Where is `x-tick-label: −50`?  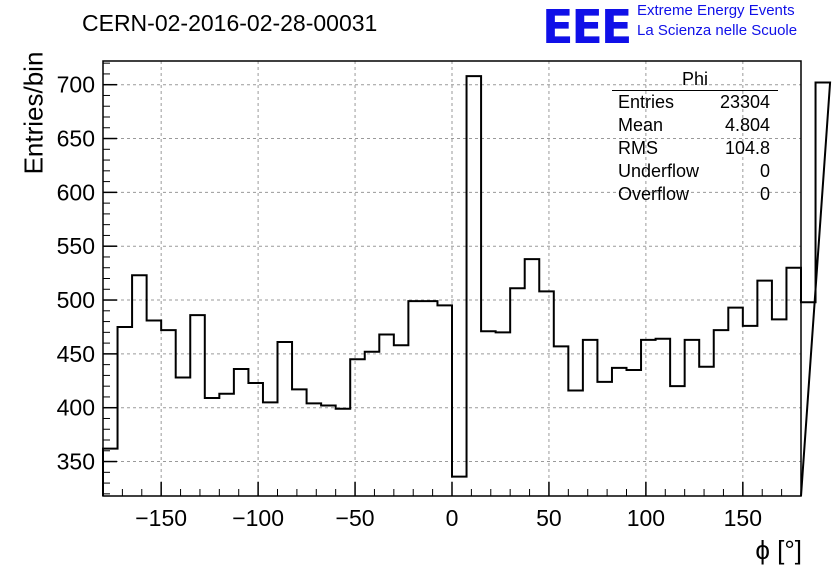 x-tick-label: −50 is located at coordinates (355, 518).